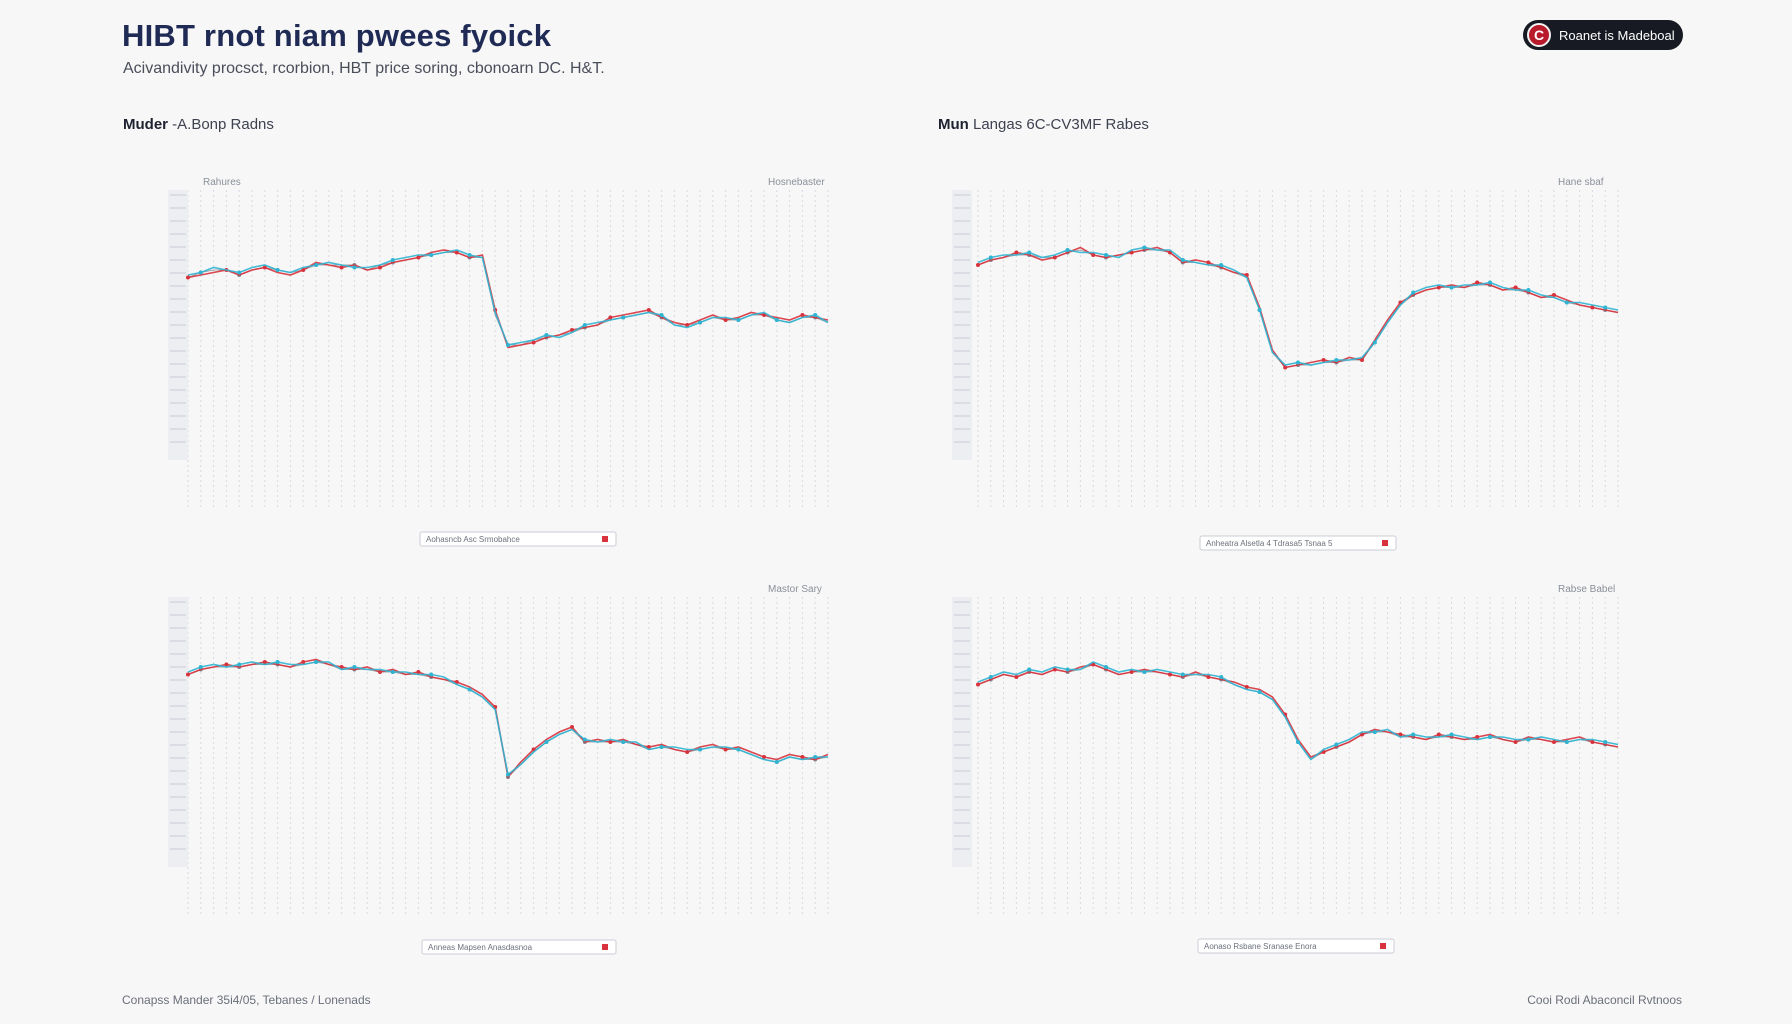 The width and height of the screenshot is (1792, 1024). What do you see at coordinates (1586, 589) in the screenshot?
I see `chart-bottom-right-corner-label-right: Rabse Babel` at bounding box center [1586, 589].